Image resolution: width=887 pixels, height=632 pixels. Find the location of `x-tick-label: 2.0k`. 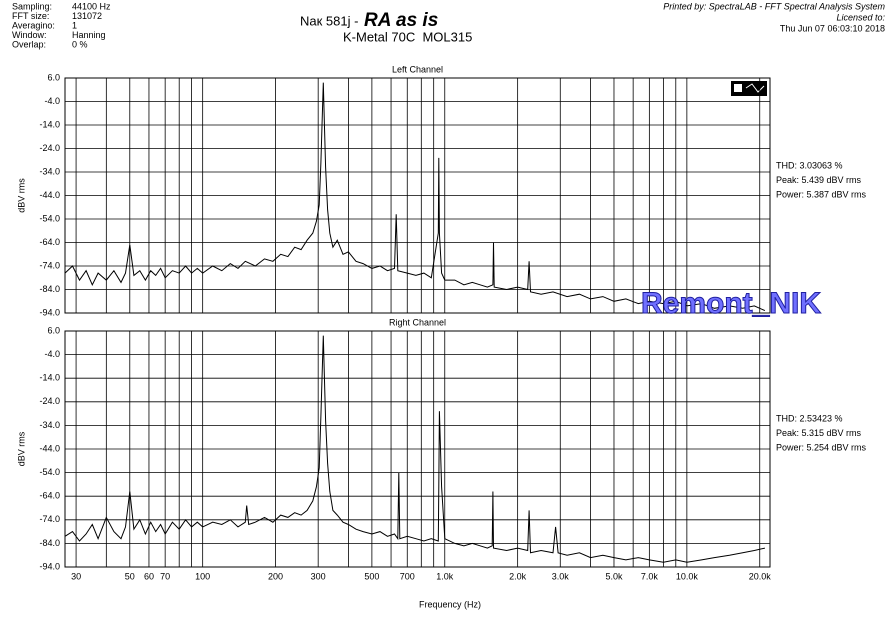

x-tick-label: 2.0k is located at coordinates (518, 576).